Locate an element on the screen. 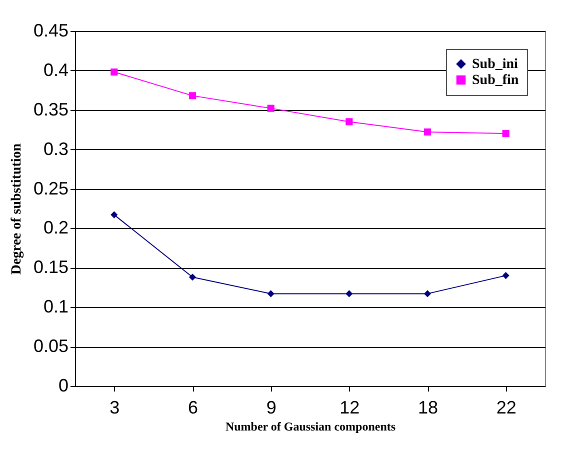 Image resolution: width=577 pixels, height=450 pixels. y-axis-title: Degree of substitution is located at coordinates (16, 209).